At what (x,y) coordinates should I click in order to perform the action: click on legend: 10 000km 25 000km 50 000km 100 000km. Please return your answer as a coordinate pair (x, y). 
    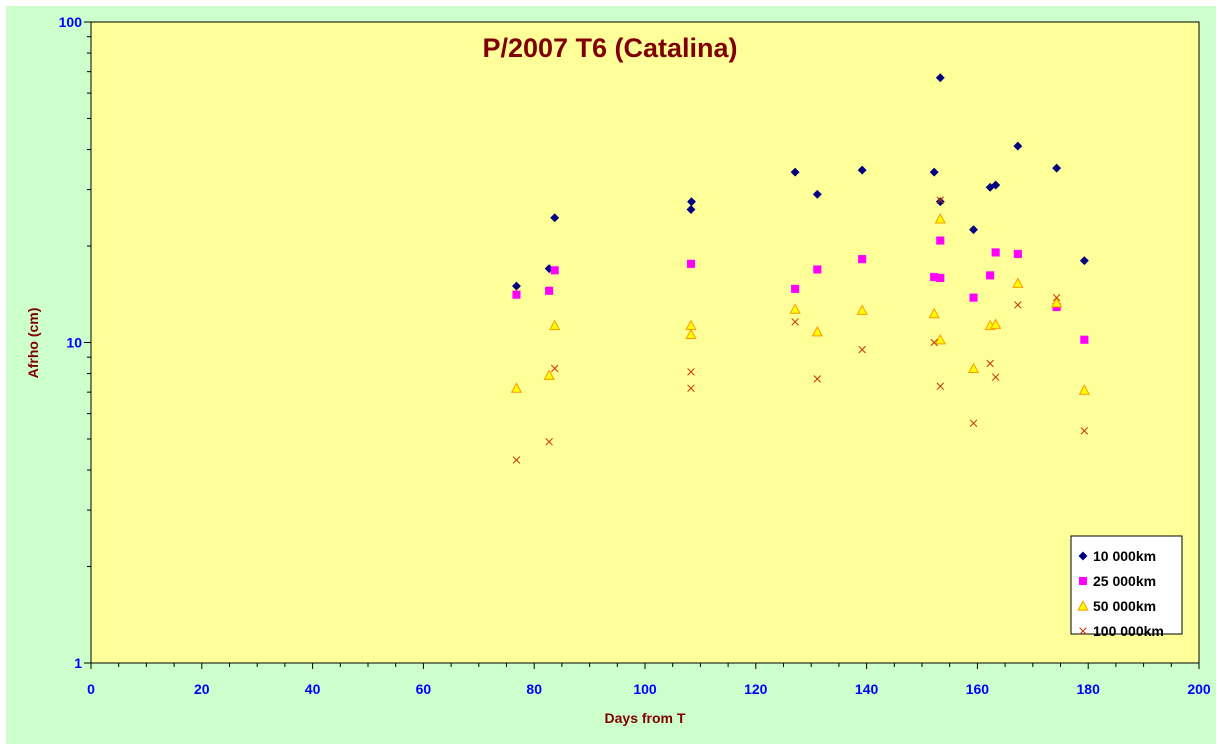
    Looking at the image, I should click on (1126, 587).